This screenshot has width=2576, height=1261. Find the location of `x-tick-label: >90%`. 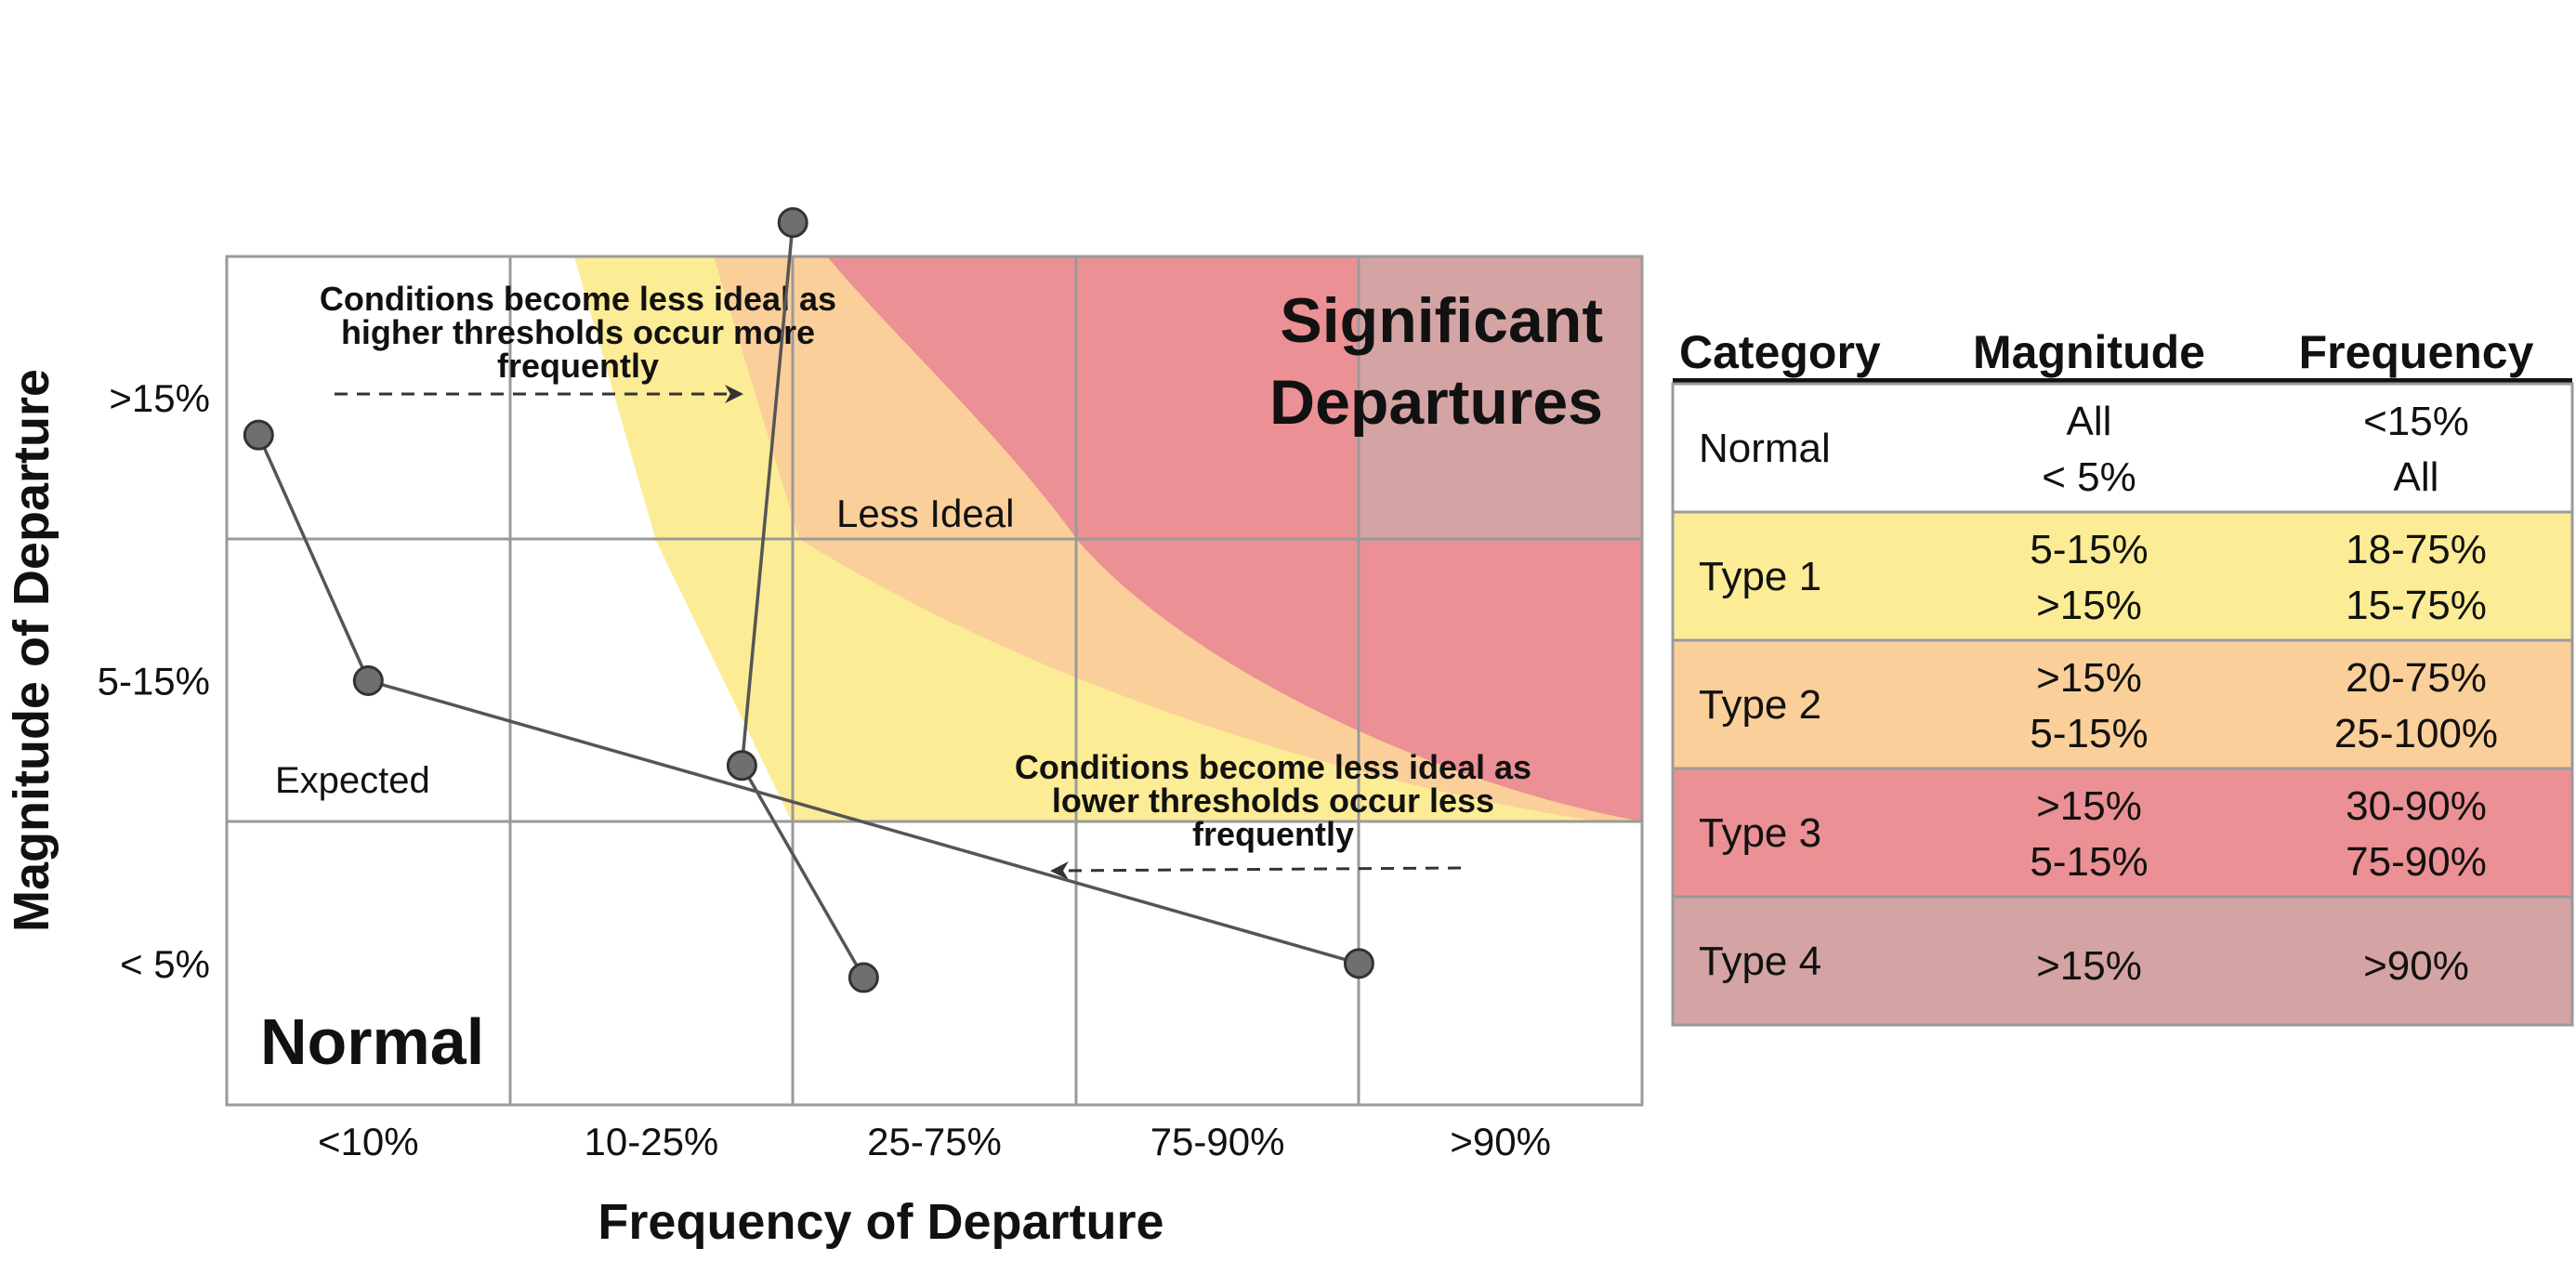

x-tick-label: >90% is located at coordinates (1500, 1141).